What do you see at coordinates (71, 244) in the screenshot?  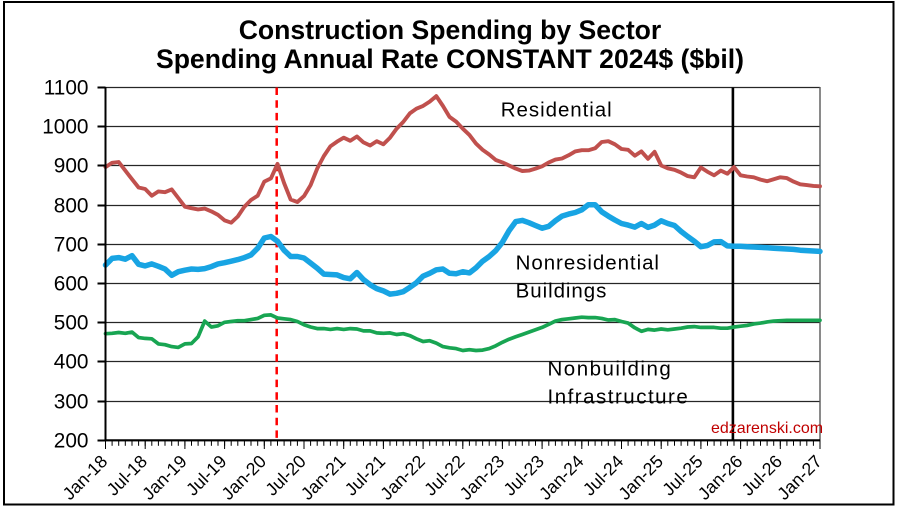 I see `svg-text: 700` at bounding box center [71, 244].